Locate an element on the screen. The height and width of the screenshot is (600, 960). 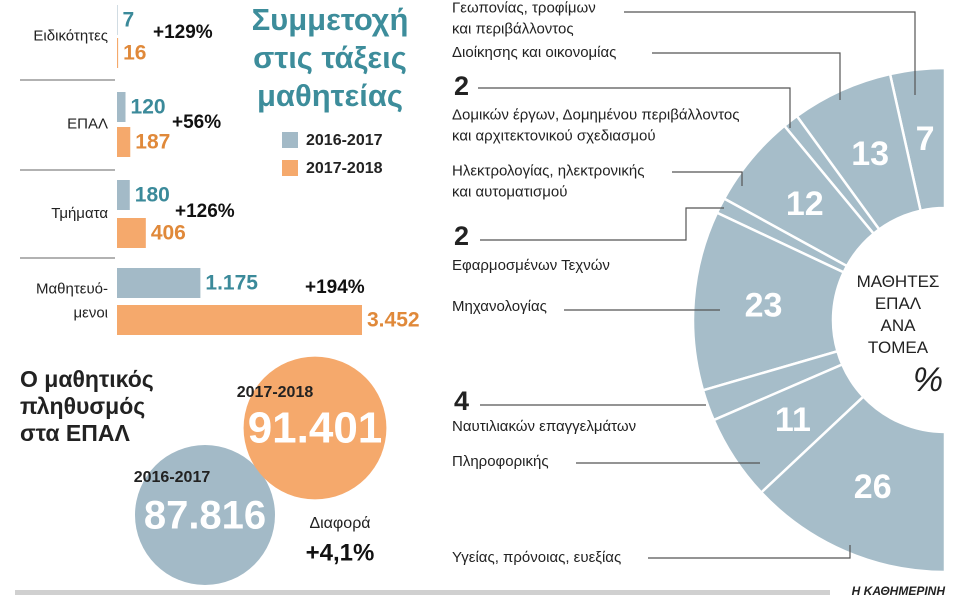
value-label: 16 is located at coordinates (134, 53).